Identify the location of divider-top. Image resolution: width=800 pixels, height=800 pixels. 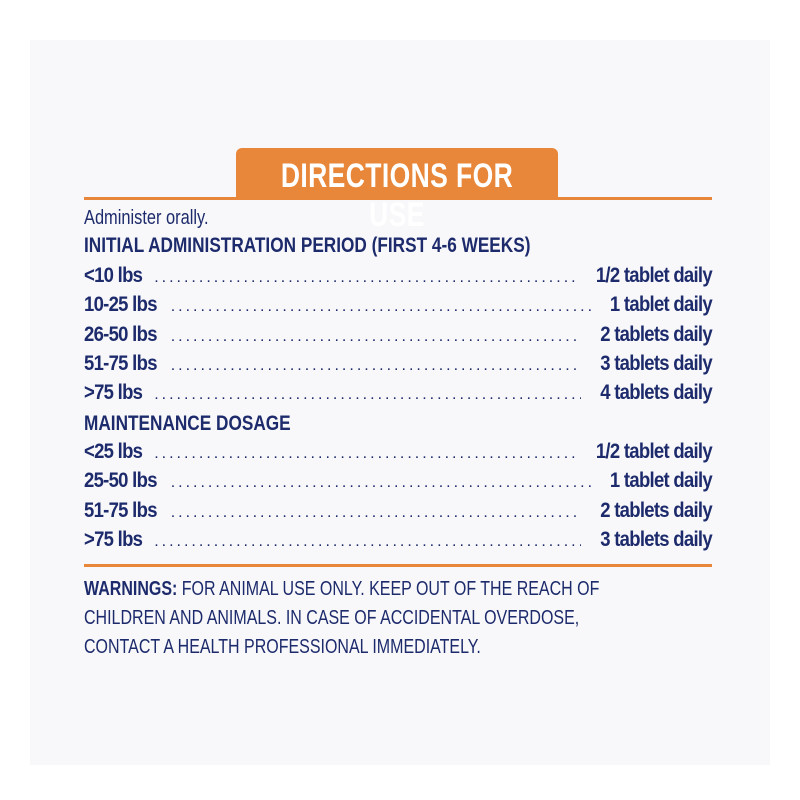
(398, 198).